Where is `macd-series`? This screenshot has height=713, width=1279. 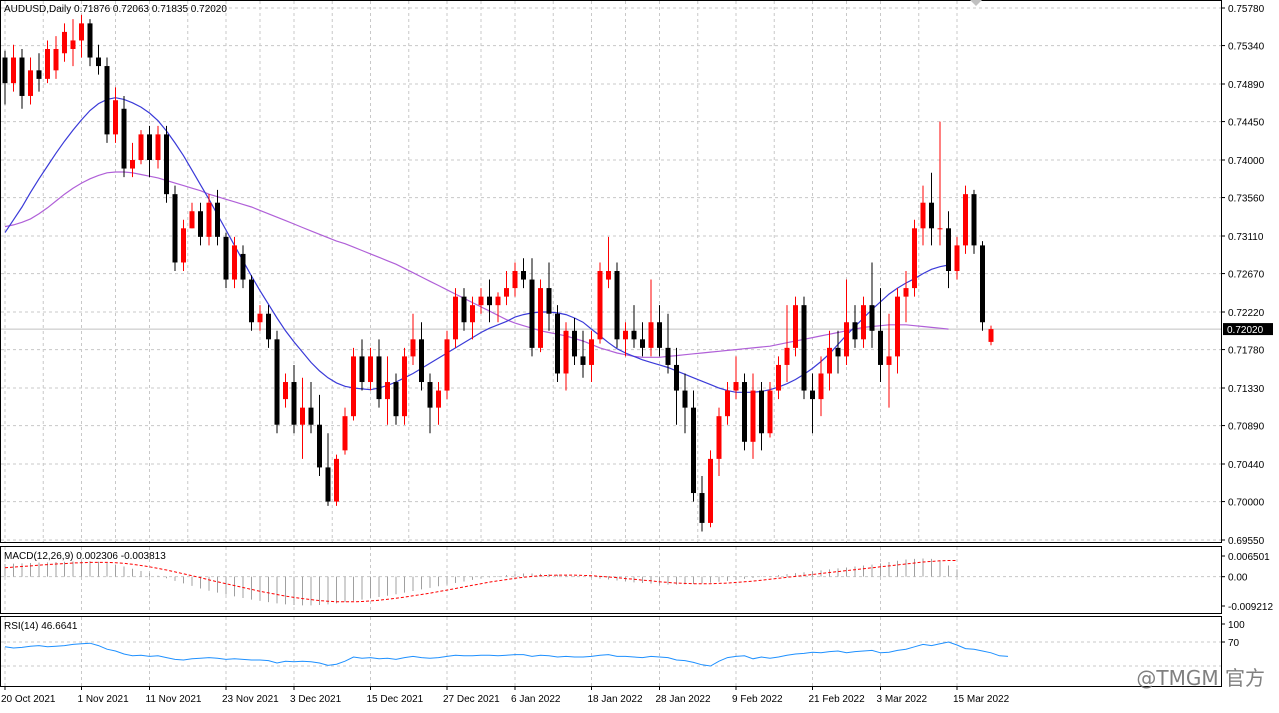
macd-series is located at coordinates (481, 582).